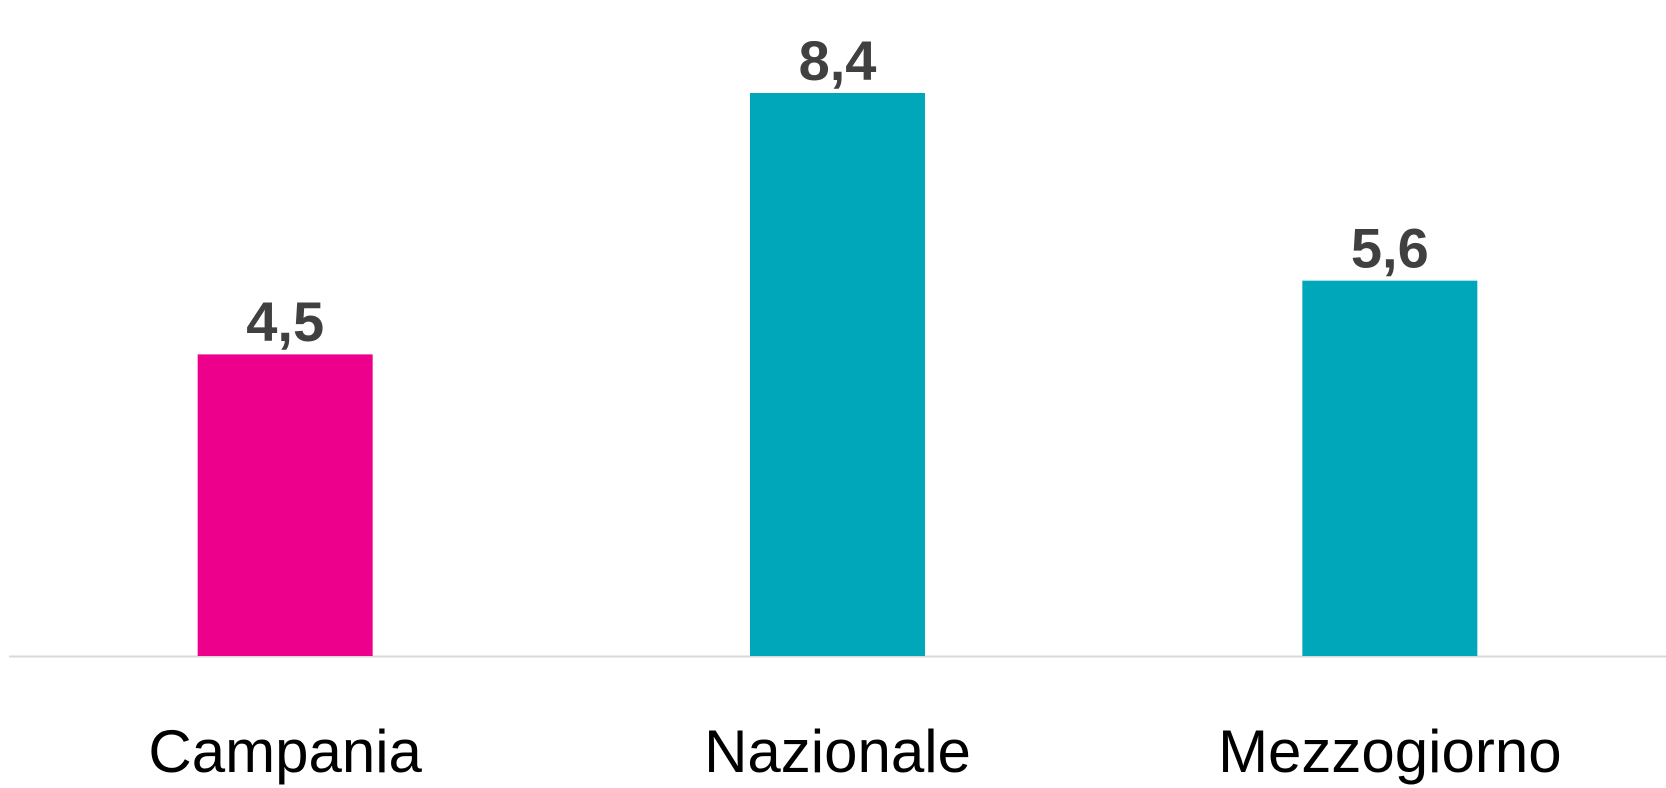 The height and width of the screenshot is (788, 1666). What do you see at coordinates (838, 60) in the screenshot?
I see `value-label: 8,4` at bounding box center [838, 60].